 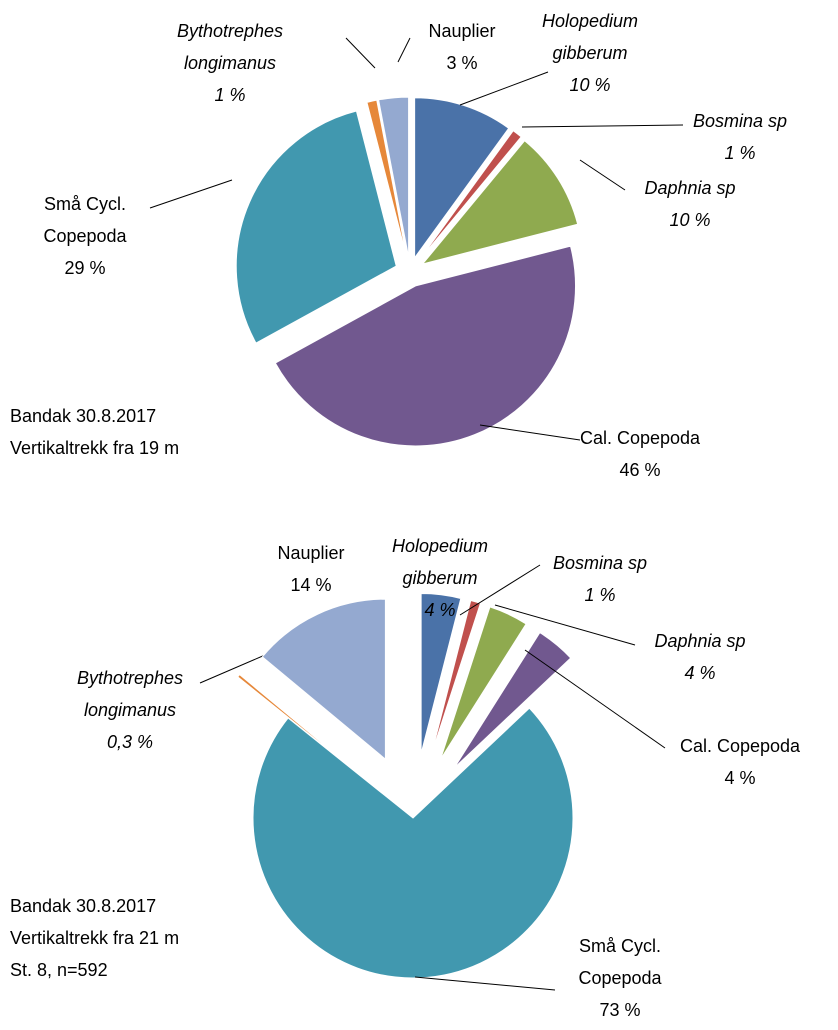 I want to click on slice-label: Bythotrephes longimanus 0,3 %, so click(x=130, y=710).